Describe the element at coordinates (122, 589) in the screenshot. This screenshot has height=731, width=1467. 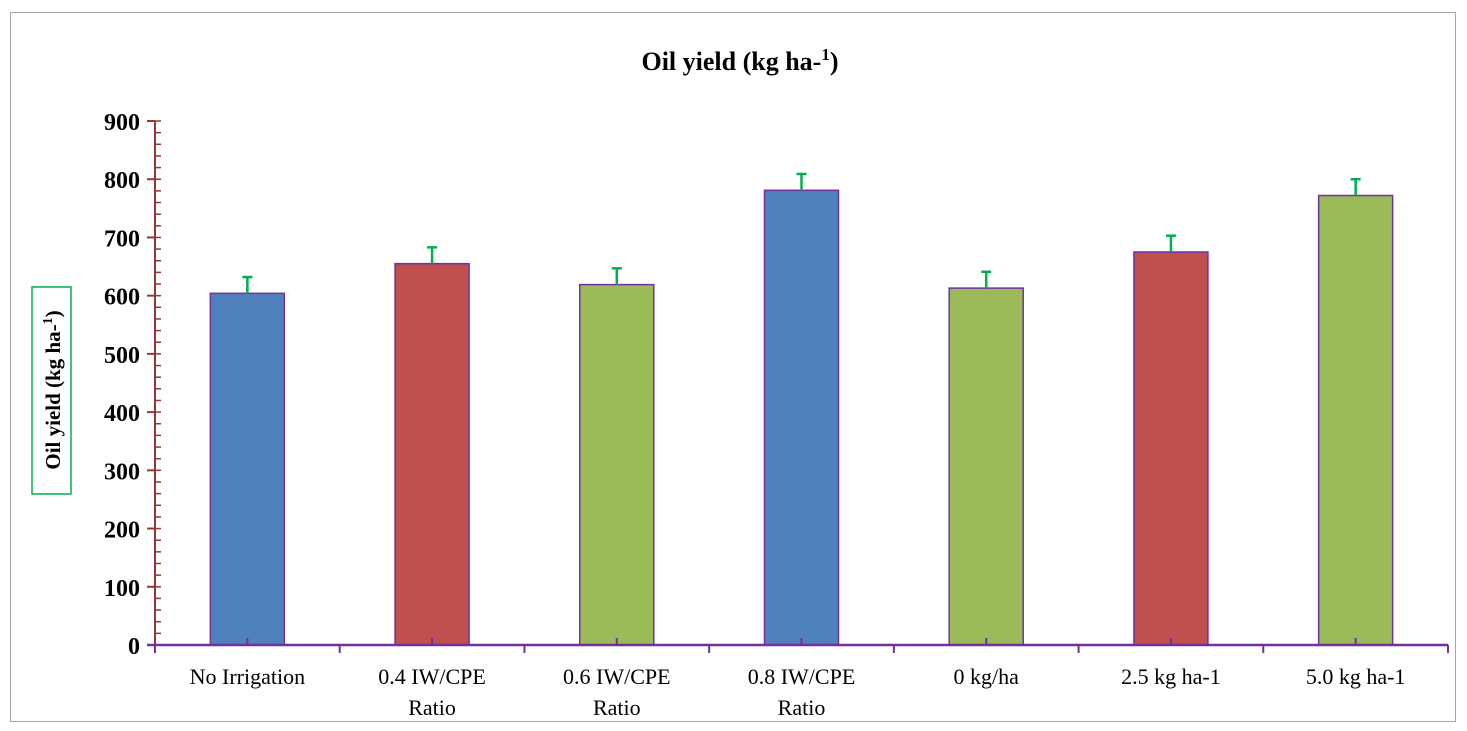
I see `y-tick-label: 100` at that location.